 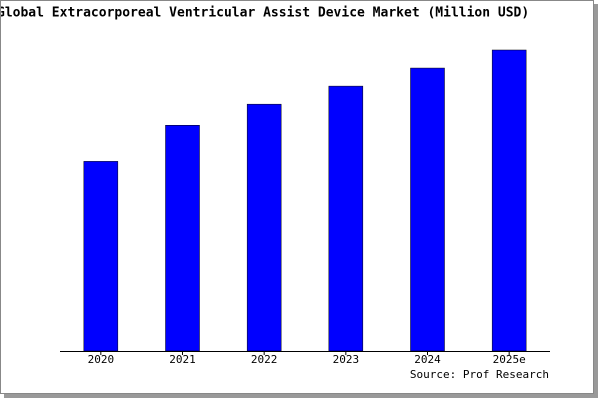 What do you see at coordinates (101, 359) in the screenshot?
I see `x-tick-label: 2020` at bounding box center [101, 359].